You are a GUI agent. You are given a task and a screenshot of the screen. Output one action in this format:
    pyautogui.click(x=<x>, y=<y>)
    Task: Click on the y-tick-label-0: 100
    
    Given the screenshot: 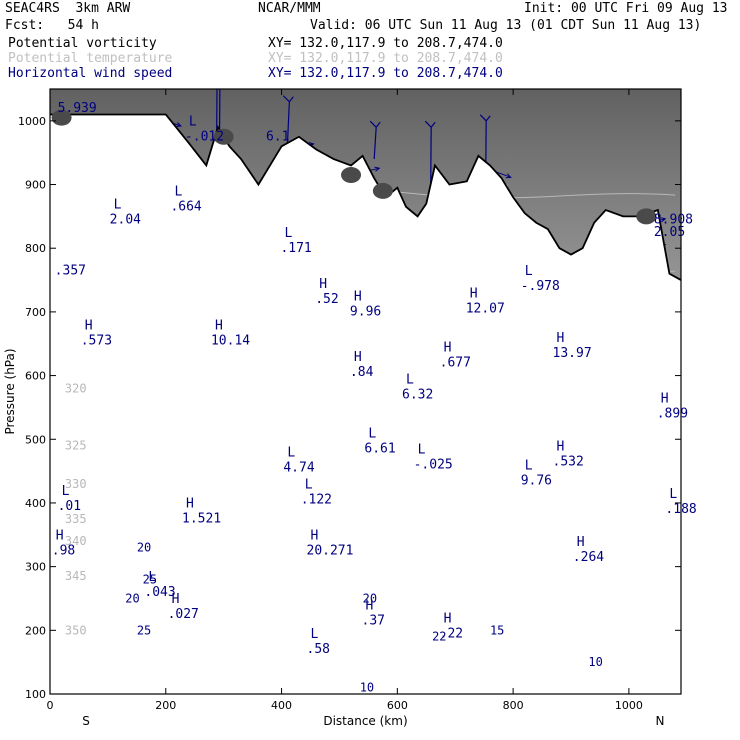 What is the action you would take?
    pyautogui.click(x=35, y=694)
    